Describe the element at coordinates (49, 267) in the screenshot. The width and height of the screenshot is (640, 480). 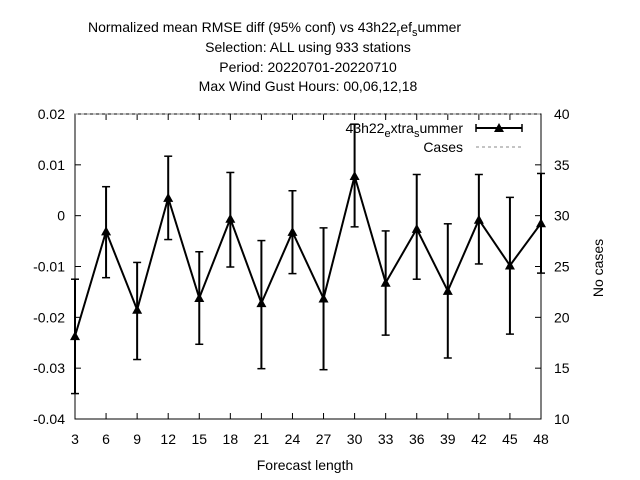
I see `y-tick-label: -0.01` at that location.